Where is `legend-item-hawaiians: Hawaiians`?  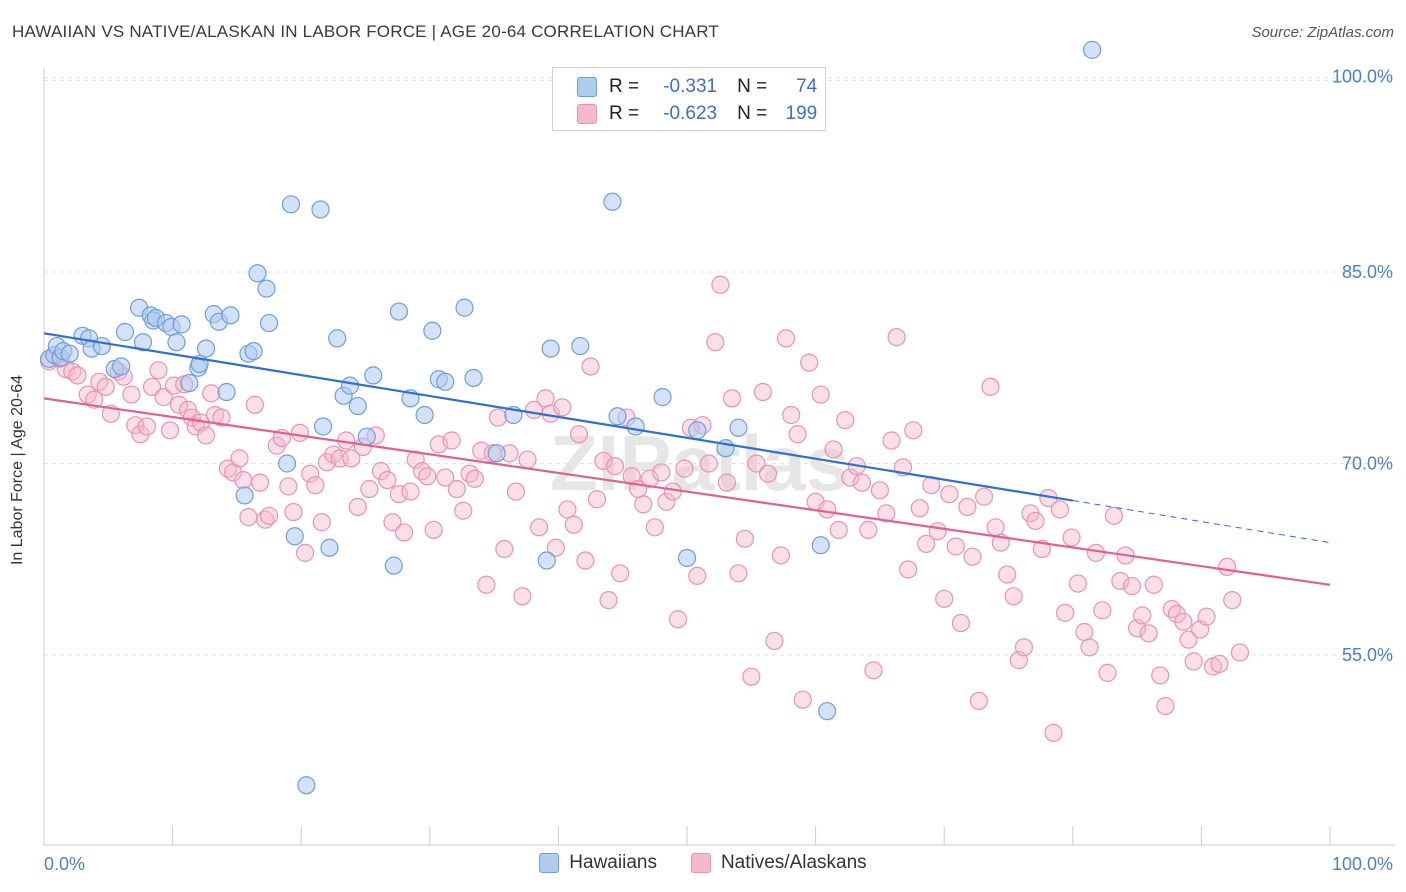 legend-item-hawaiians: Hawaiians is located at coordinates (598, 863).